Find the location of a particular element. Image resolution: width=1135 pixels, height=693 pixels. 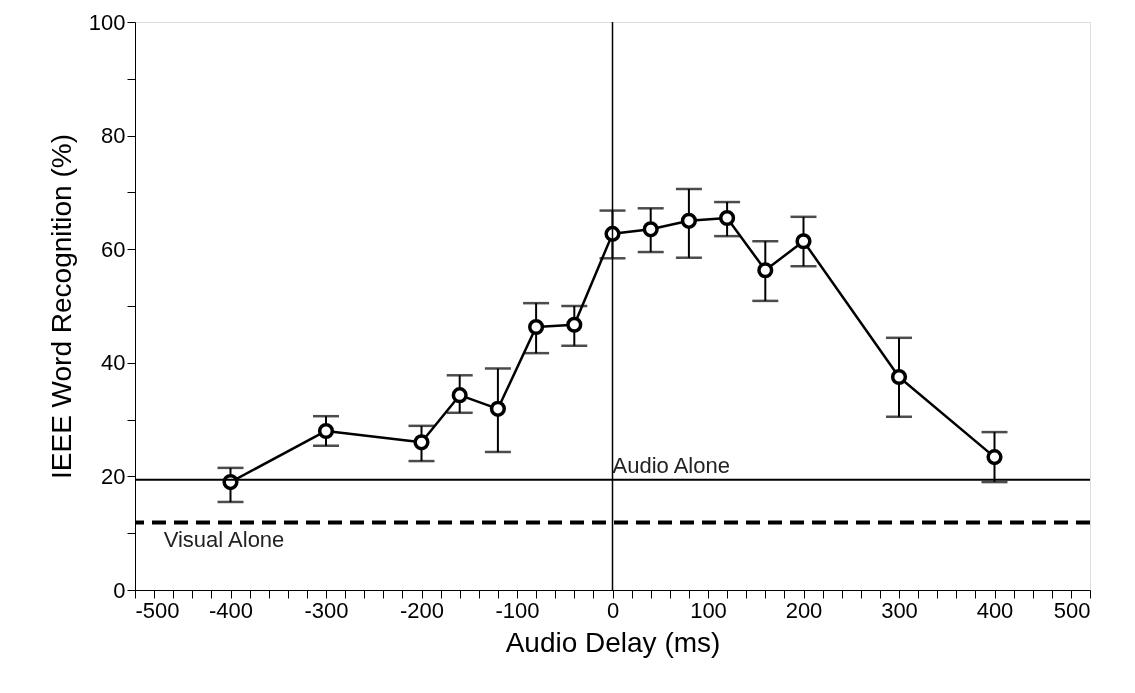

x-tick-label: -100 is located at coordinates (517, 610).